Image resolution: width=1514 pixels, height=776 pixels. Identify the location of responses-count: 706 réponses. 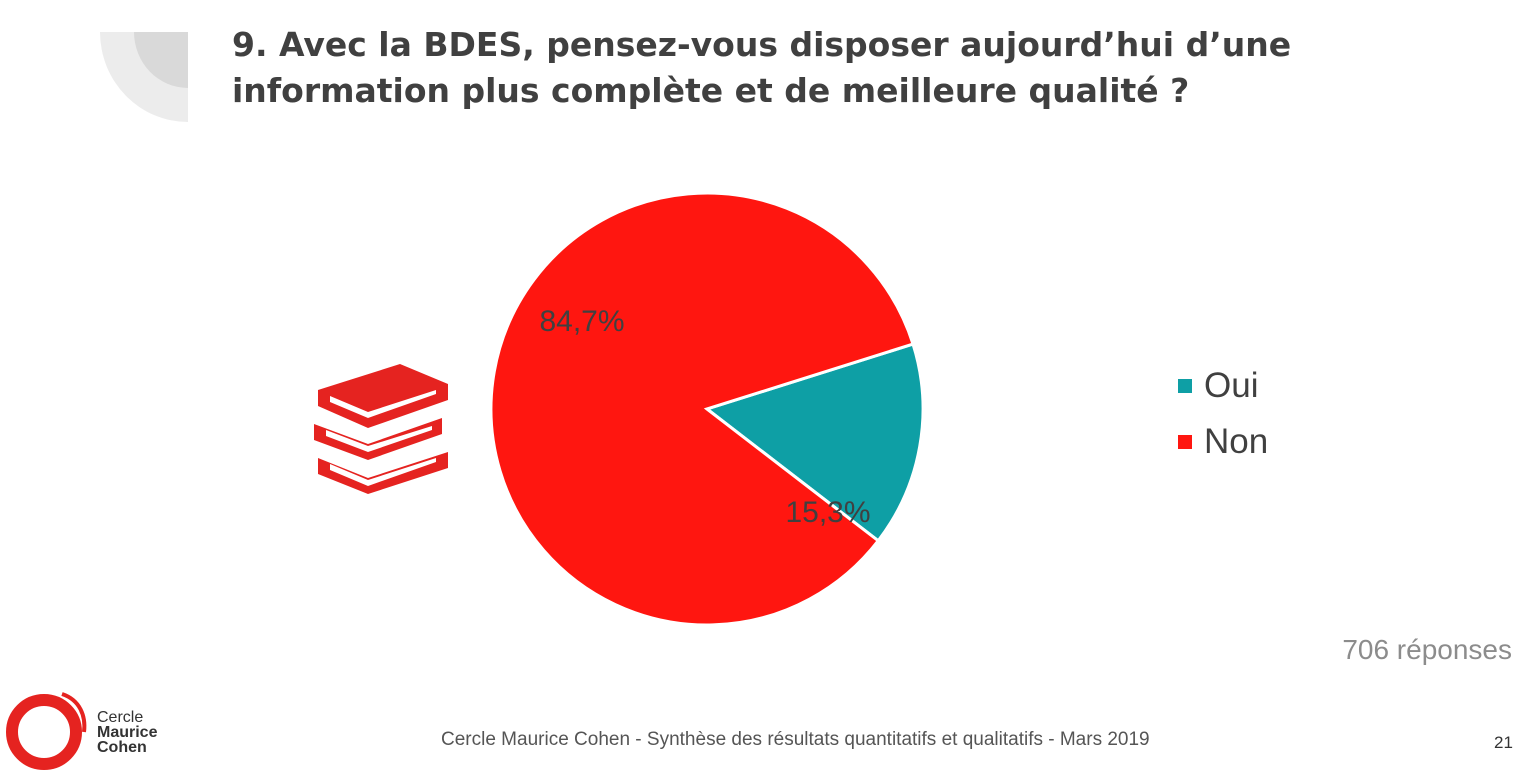
(1427, 649).